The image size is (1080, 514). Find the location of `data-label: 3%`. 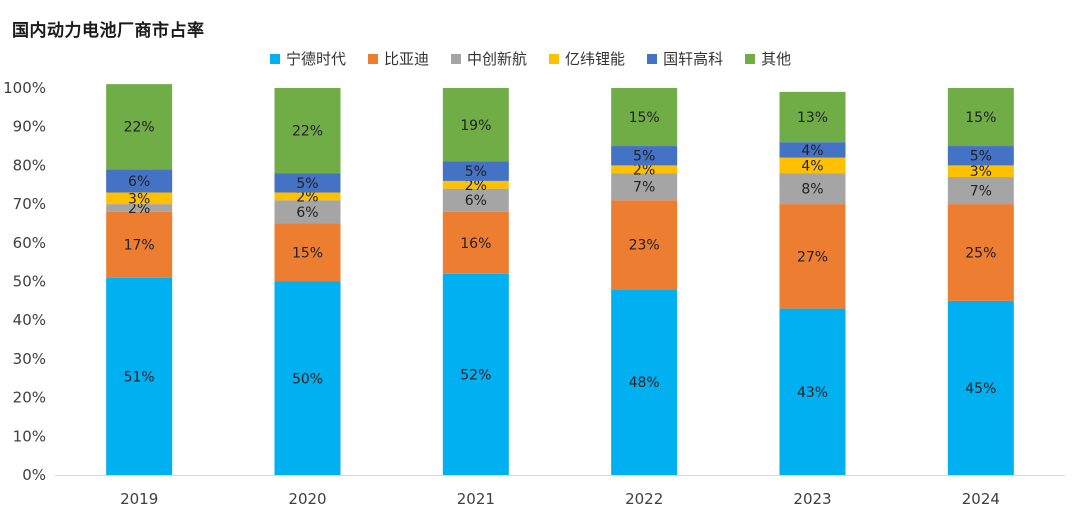

data-label: 3% is located at coordinates (139, 199).